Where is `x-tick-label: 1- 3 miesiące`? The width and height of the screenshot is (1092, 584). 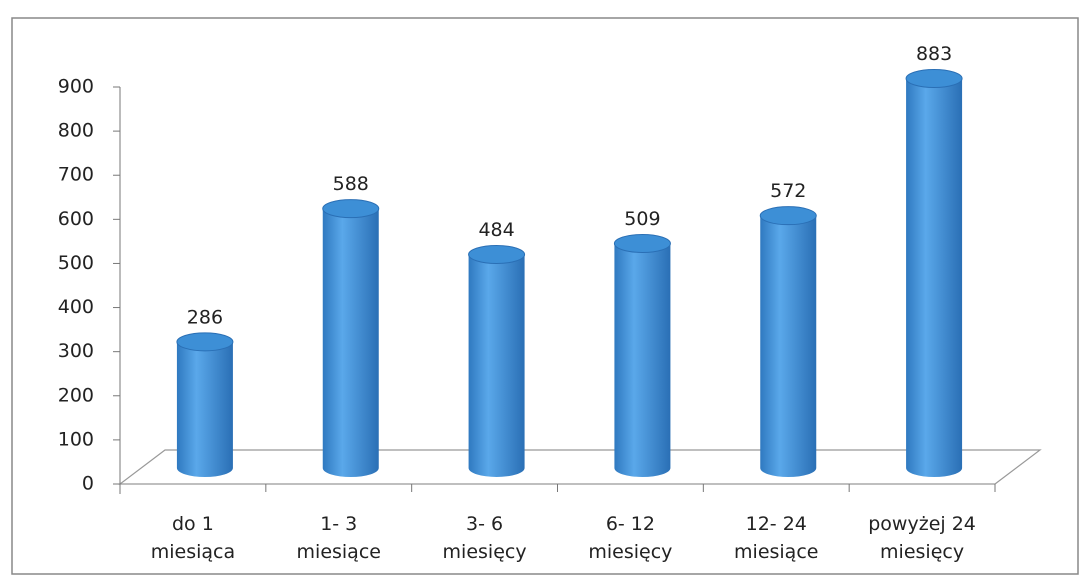
x-tick-label: 1- 3 miesiące is located at coordinates (339, 538).